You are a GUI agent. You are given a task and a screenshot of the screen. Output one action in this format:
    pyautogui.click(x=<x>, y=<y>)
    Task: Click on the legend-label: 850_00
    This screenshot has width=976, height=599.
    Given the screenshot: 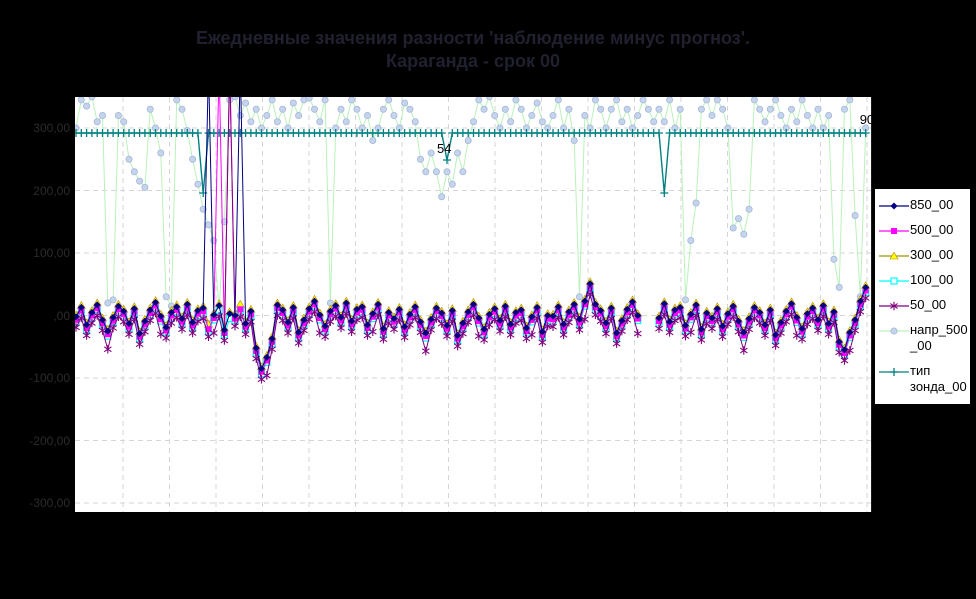 What is the action you would take?
    pyautogui.click(x=932, y=204)
    